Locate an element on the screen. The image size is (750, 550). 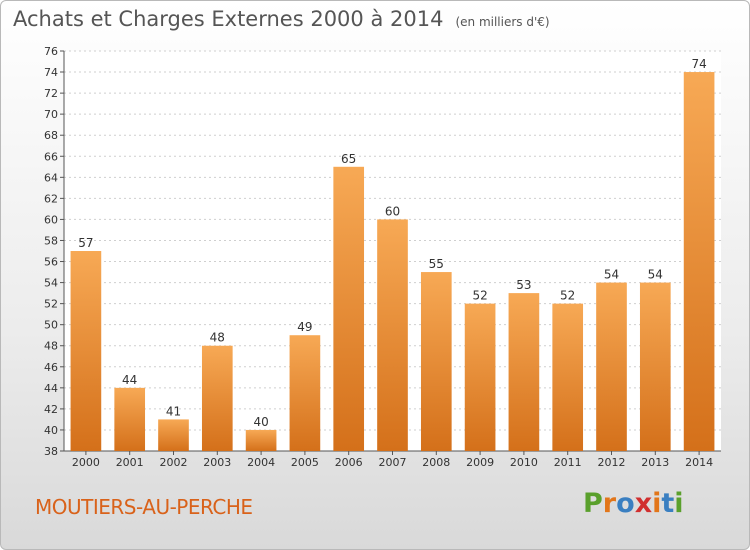
logo-letter: r is located at coordinates (609, 503).